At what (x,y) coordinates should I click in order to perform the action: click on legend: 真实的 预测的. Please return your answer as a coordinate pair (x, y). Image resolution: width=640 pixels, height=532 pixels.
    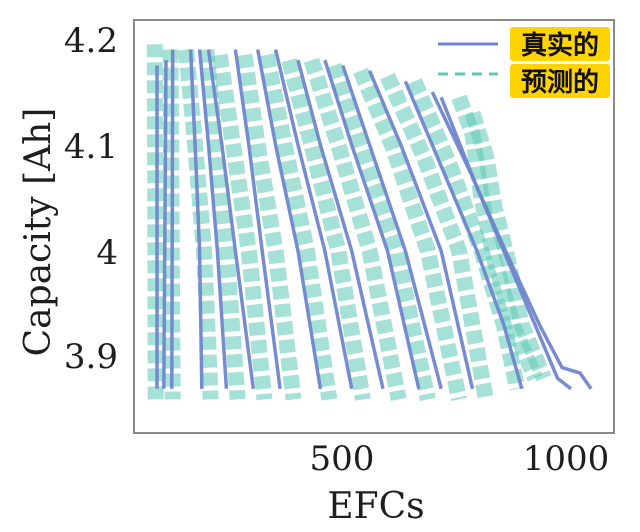
    Looking at the image, I should click on (524, 62).